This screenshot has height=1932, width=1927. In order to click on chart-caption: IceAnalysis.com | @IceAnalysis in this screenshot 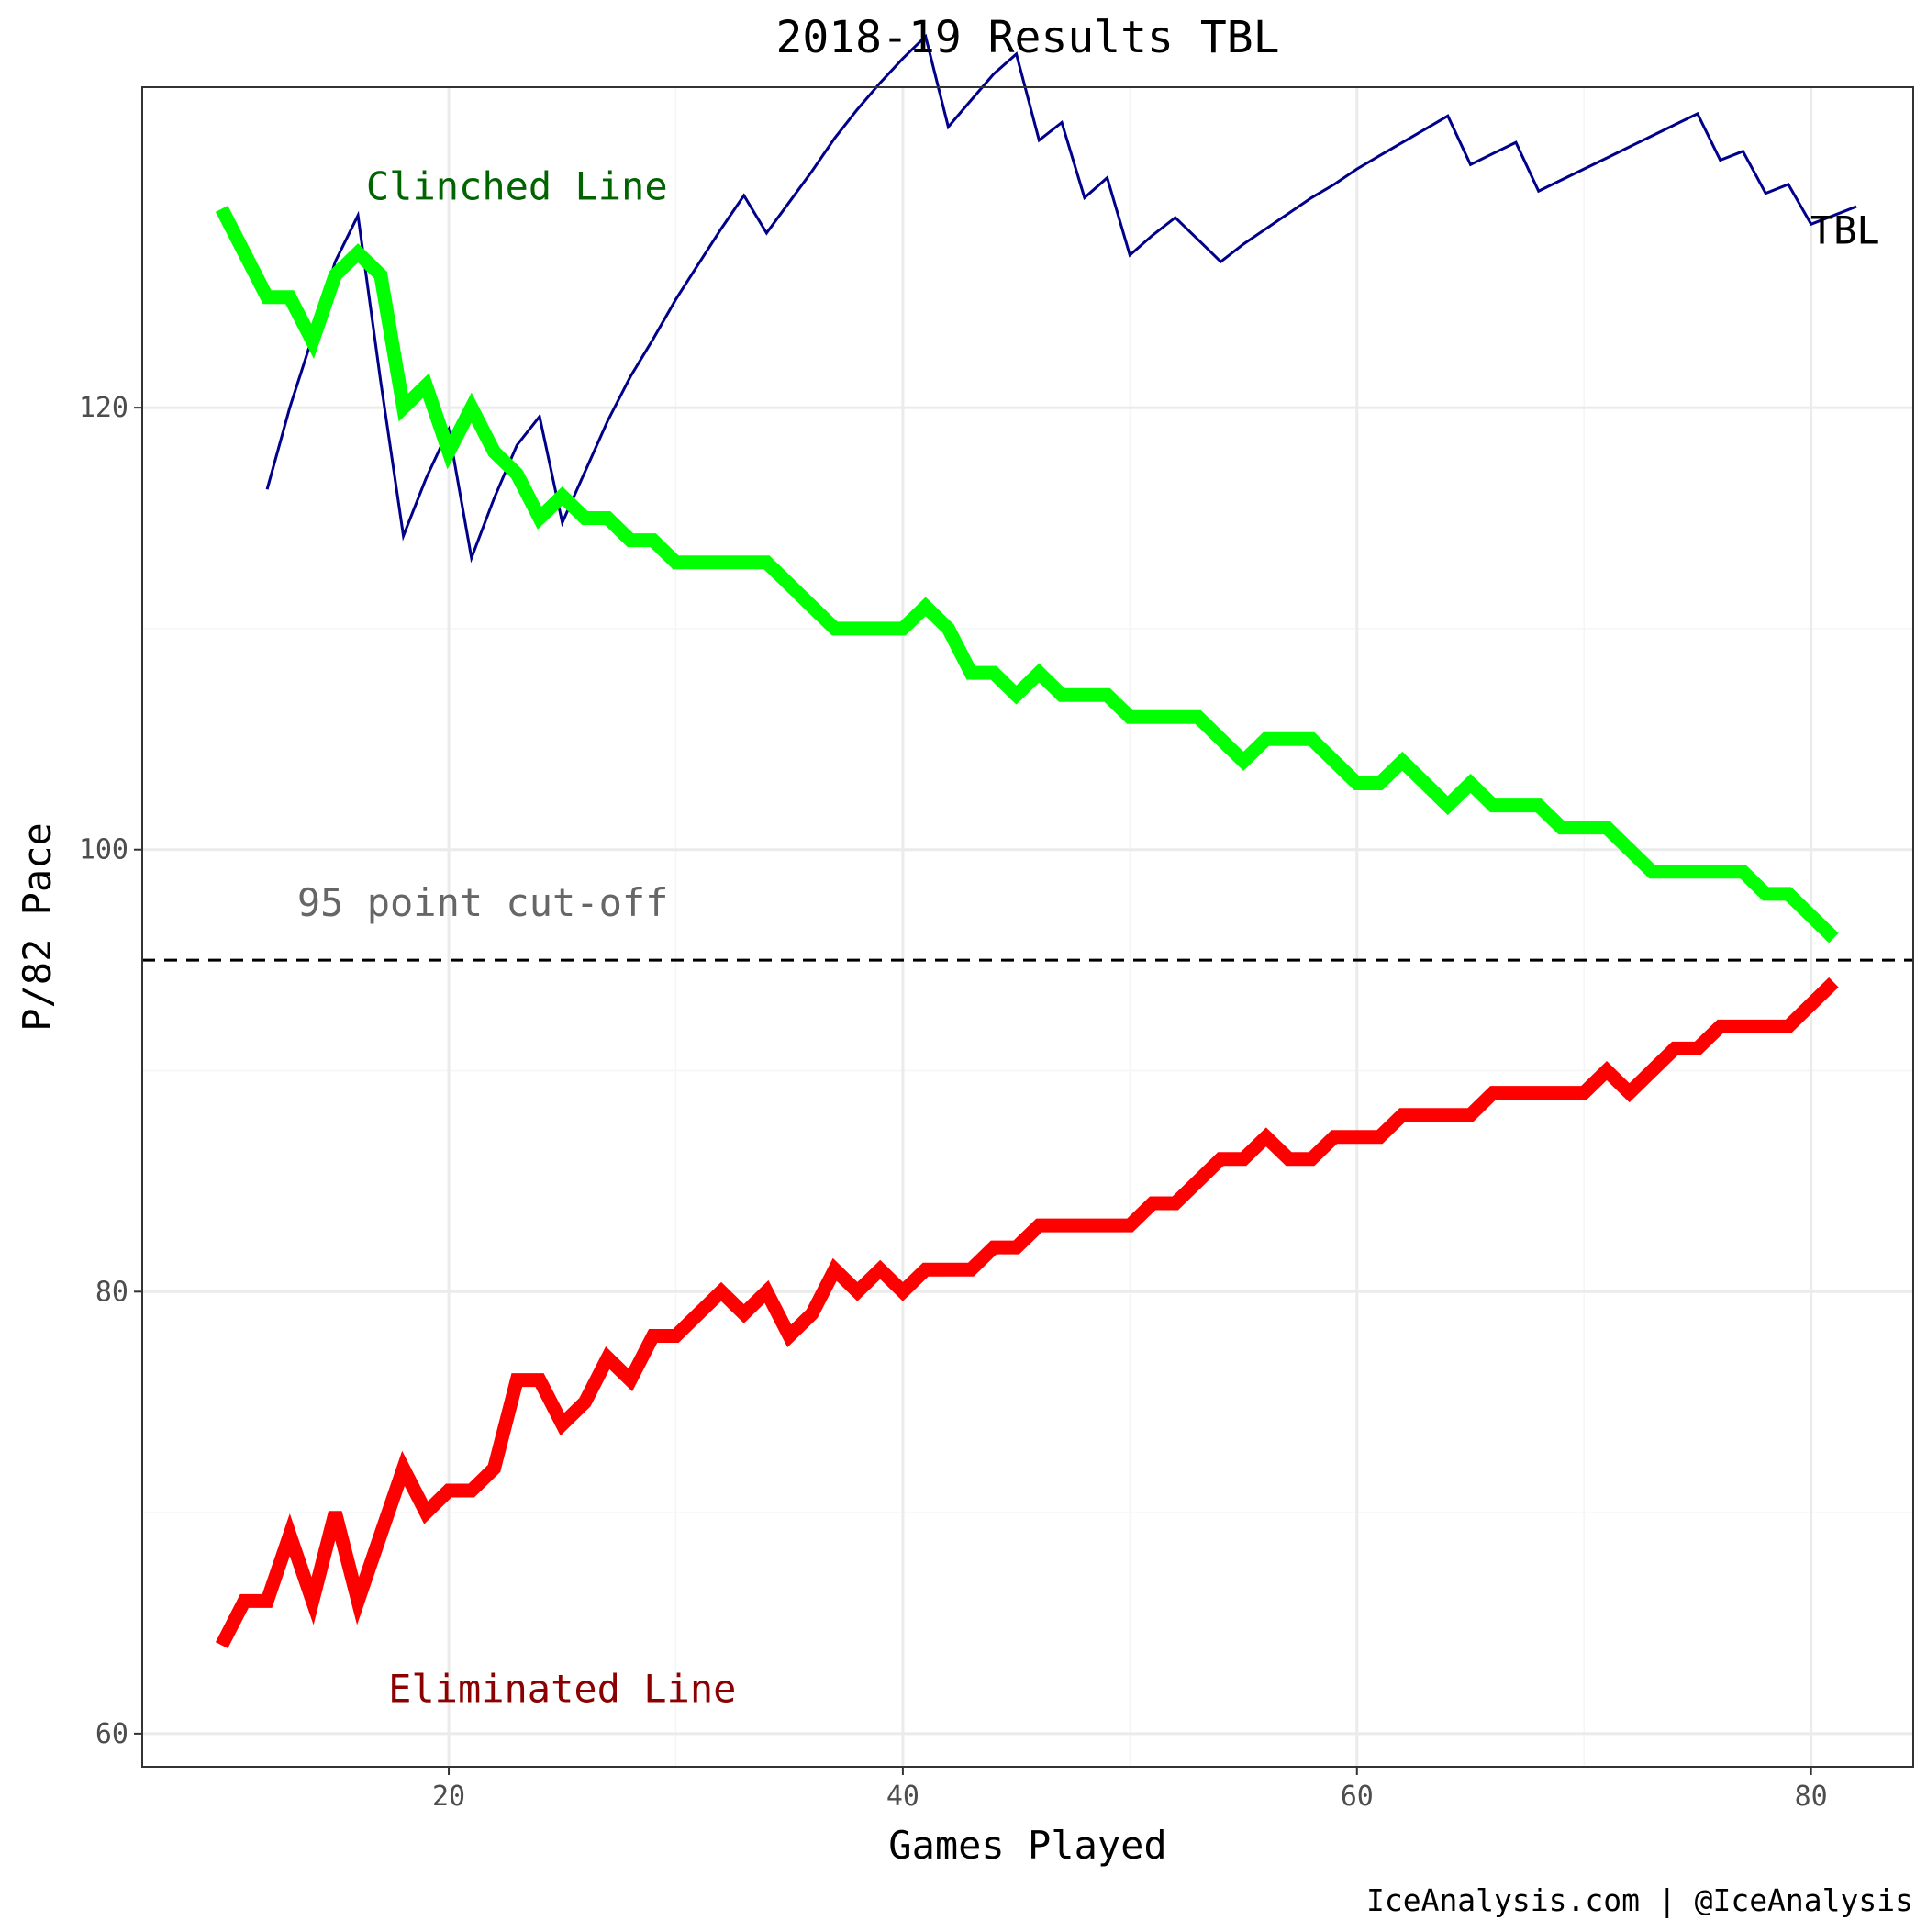, I will do `click(1639, 1900)`.